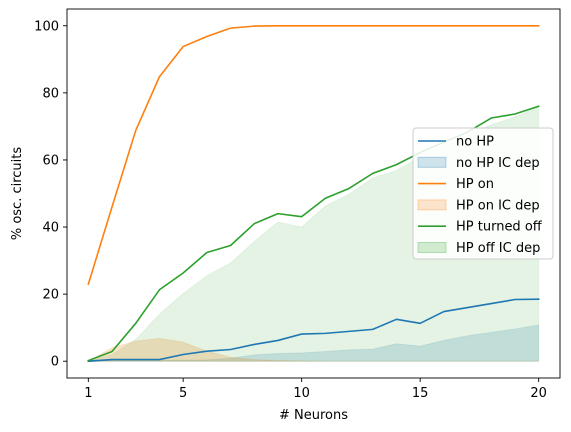 Image resolution: width=571 pixels, height=432 pixels. What do you see at coordinates (475, 142) in the screenshot?
I see `legend-label-no-hp: no HP` at bounding box center [475, 142].